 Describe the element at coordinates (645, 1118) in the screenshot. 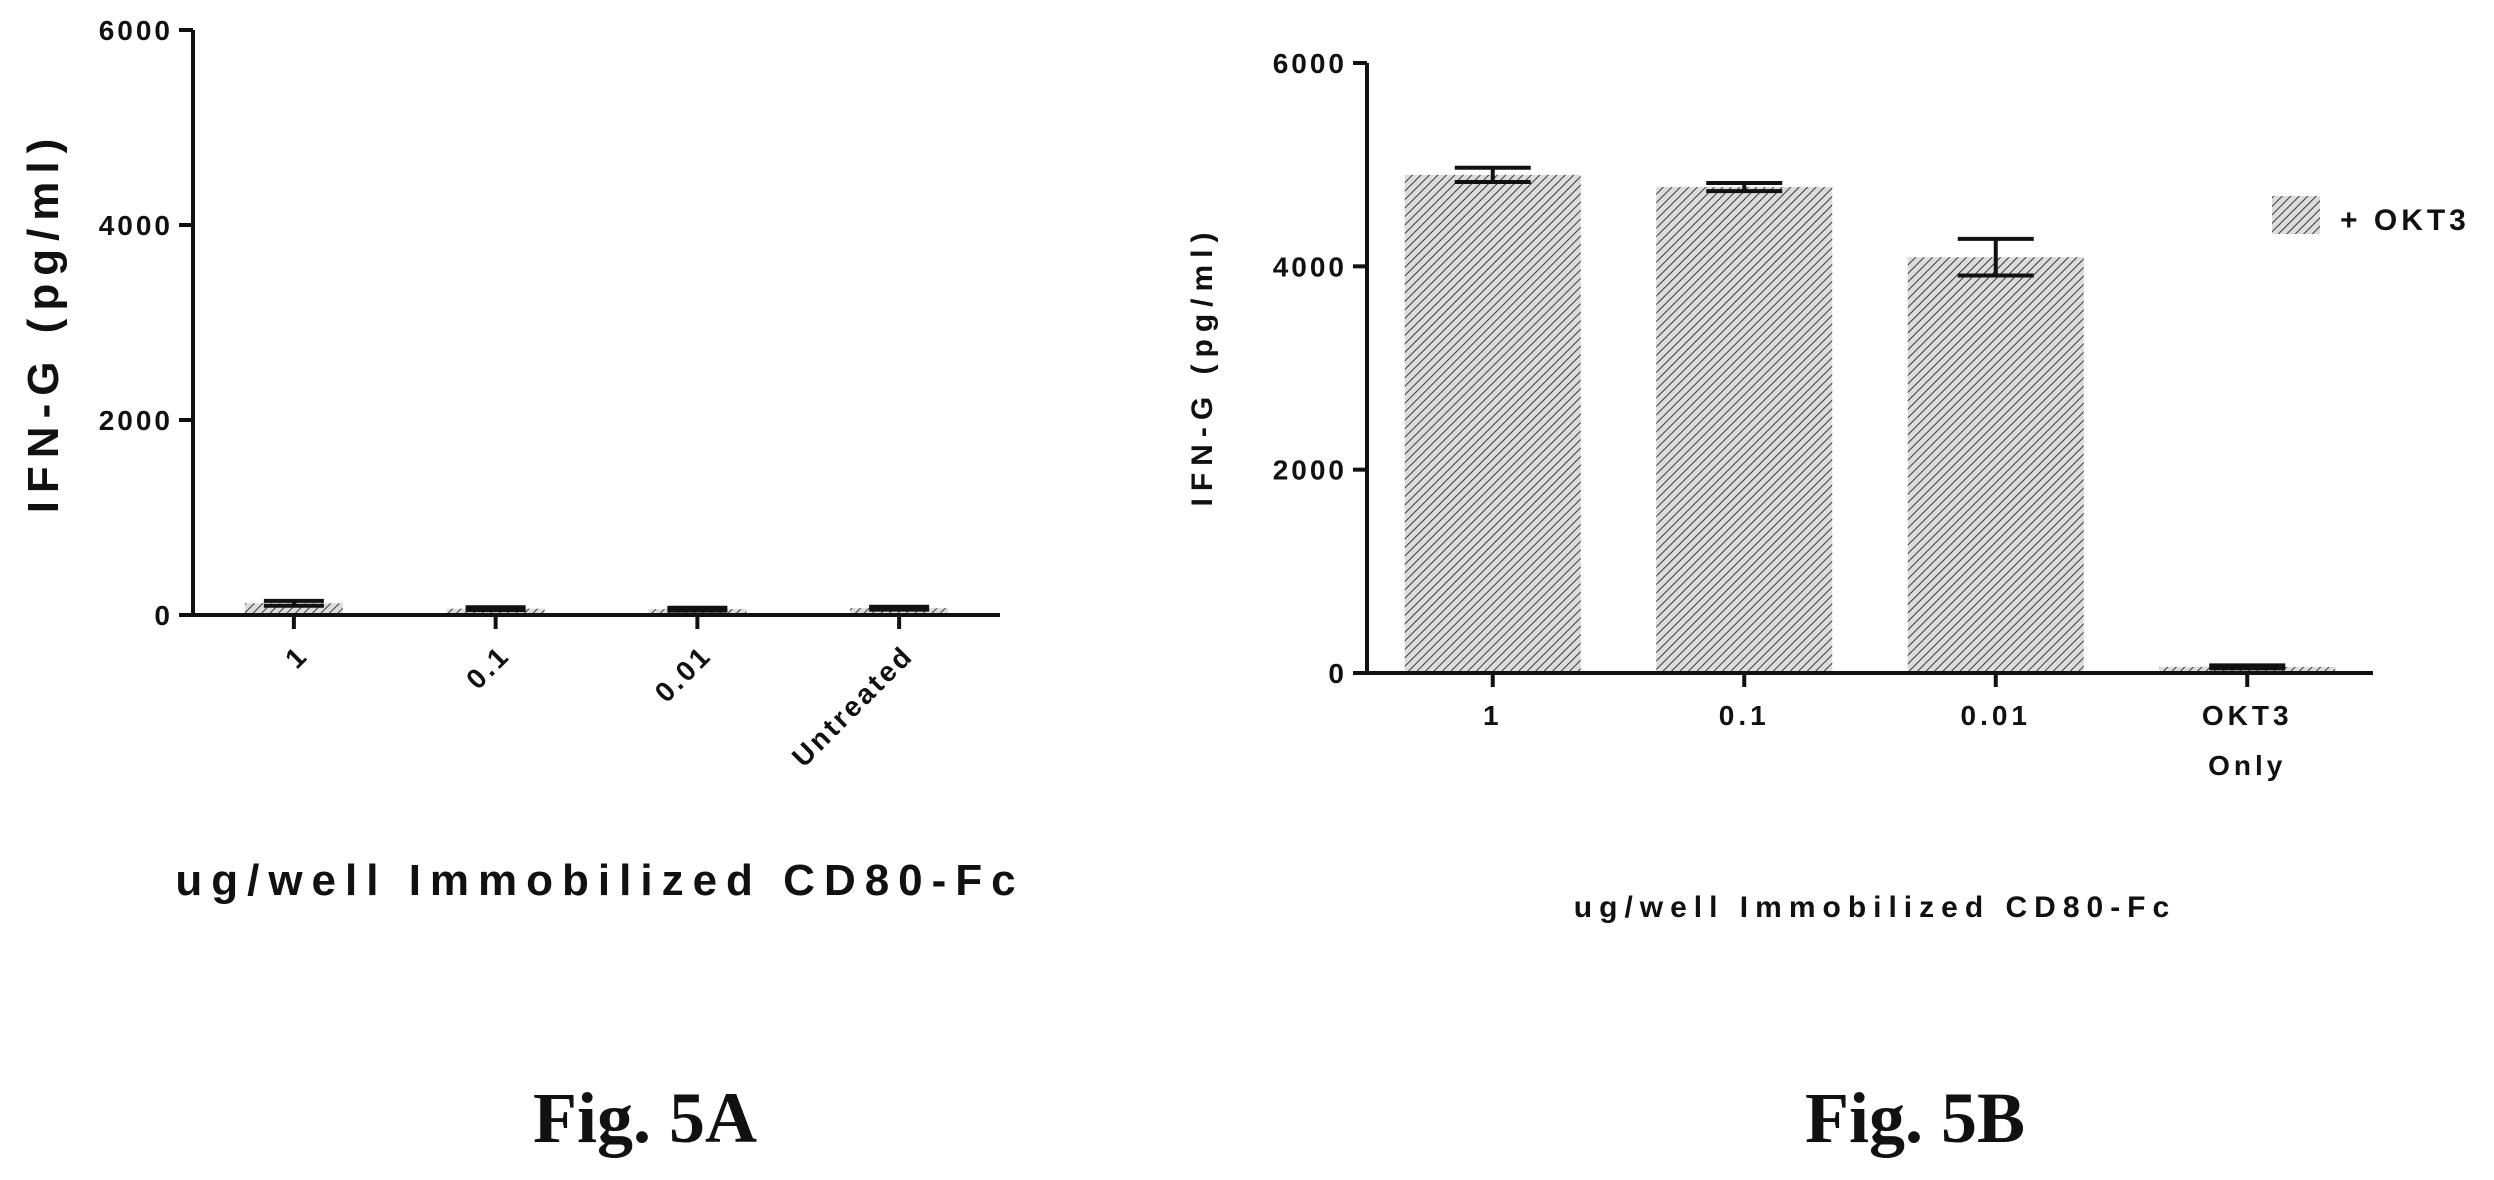

I see `chart-5a-figure-label: Fig. 5A` at that location.